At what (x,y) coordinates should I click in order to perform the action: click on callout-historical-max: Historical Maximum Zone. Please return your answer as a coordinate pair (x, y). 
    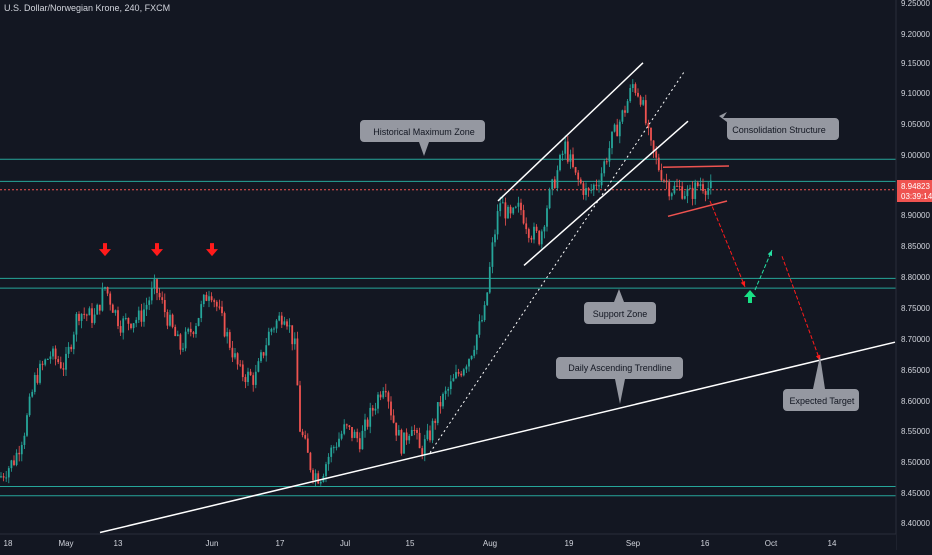
    Looking at the image, I should click on (422, 138).